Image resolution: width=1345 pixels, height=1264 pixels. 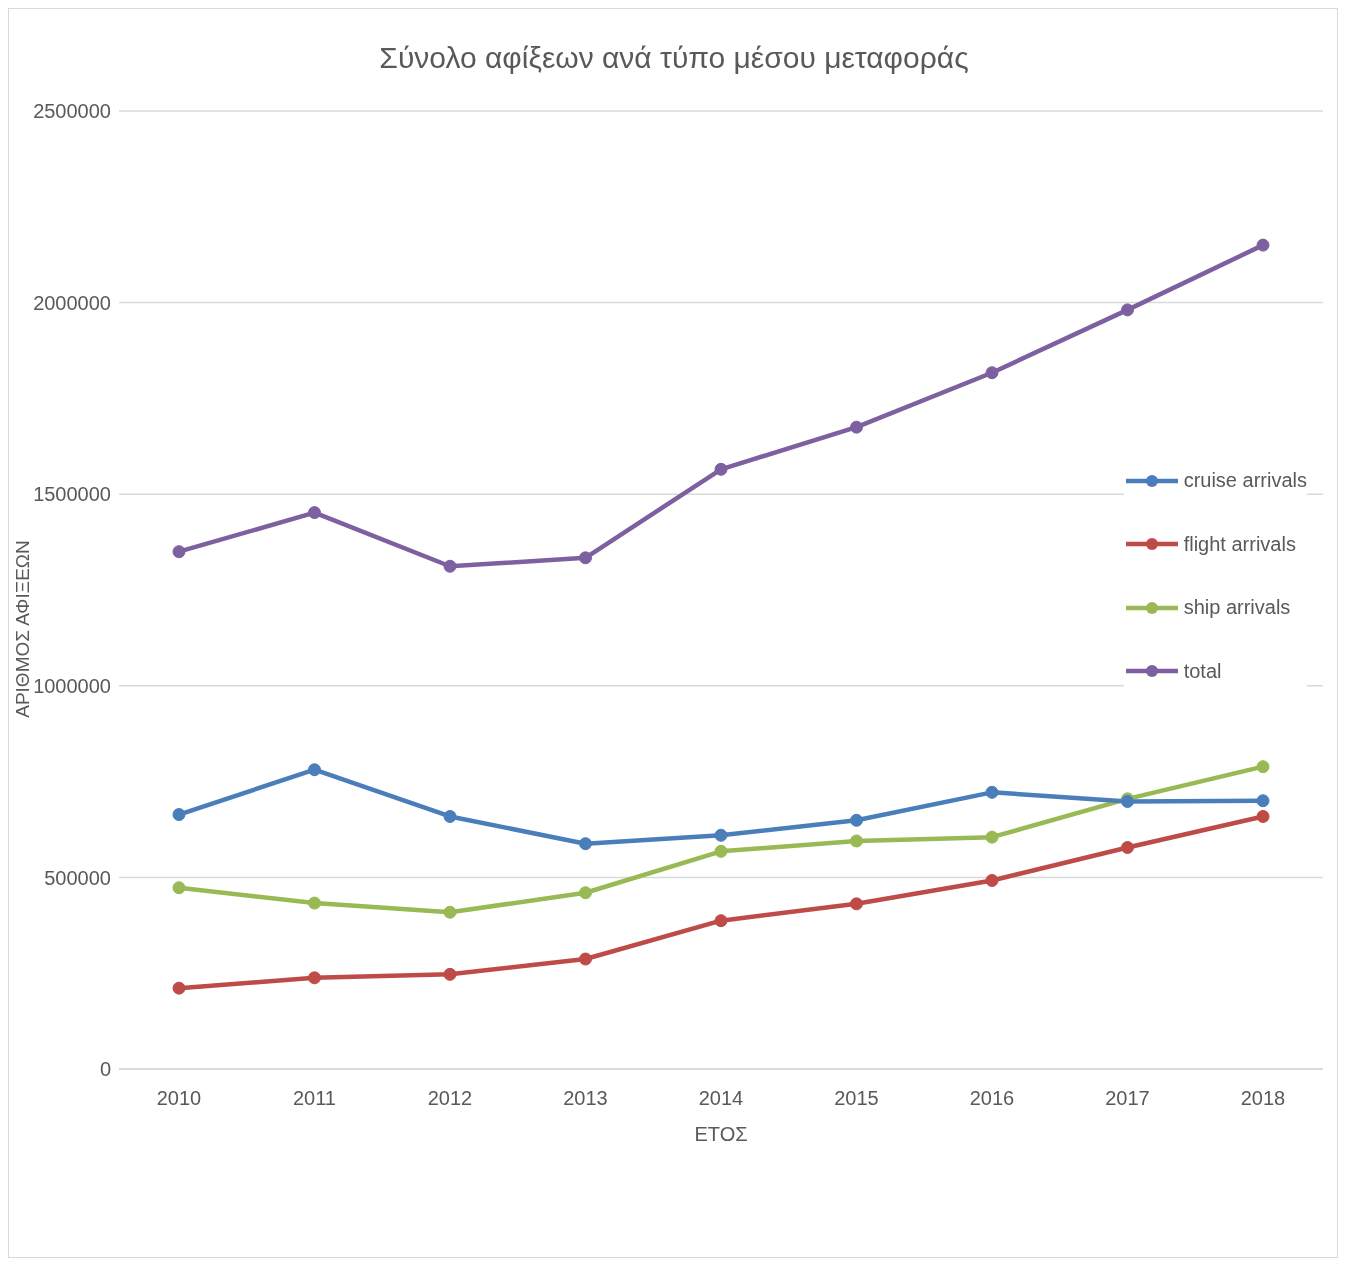 I want to click on y-tick-label: 1500000, so click(x=72, y=494).